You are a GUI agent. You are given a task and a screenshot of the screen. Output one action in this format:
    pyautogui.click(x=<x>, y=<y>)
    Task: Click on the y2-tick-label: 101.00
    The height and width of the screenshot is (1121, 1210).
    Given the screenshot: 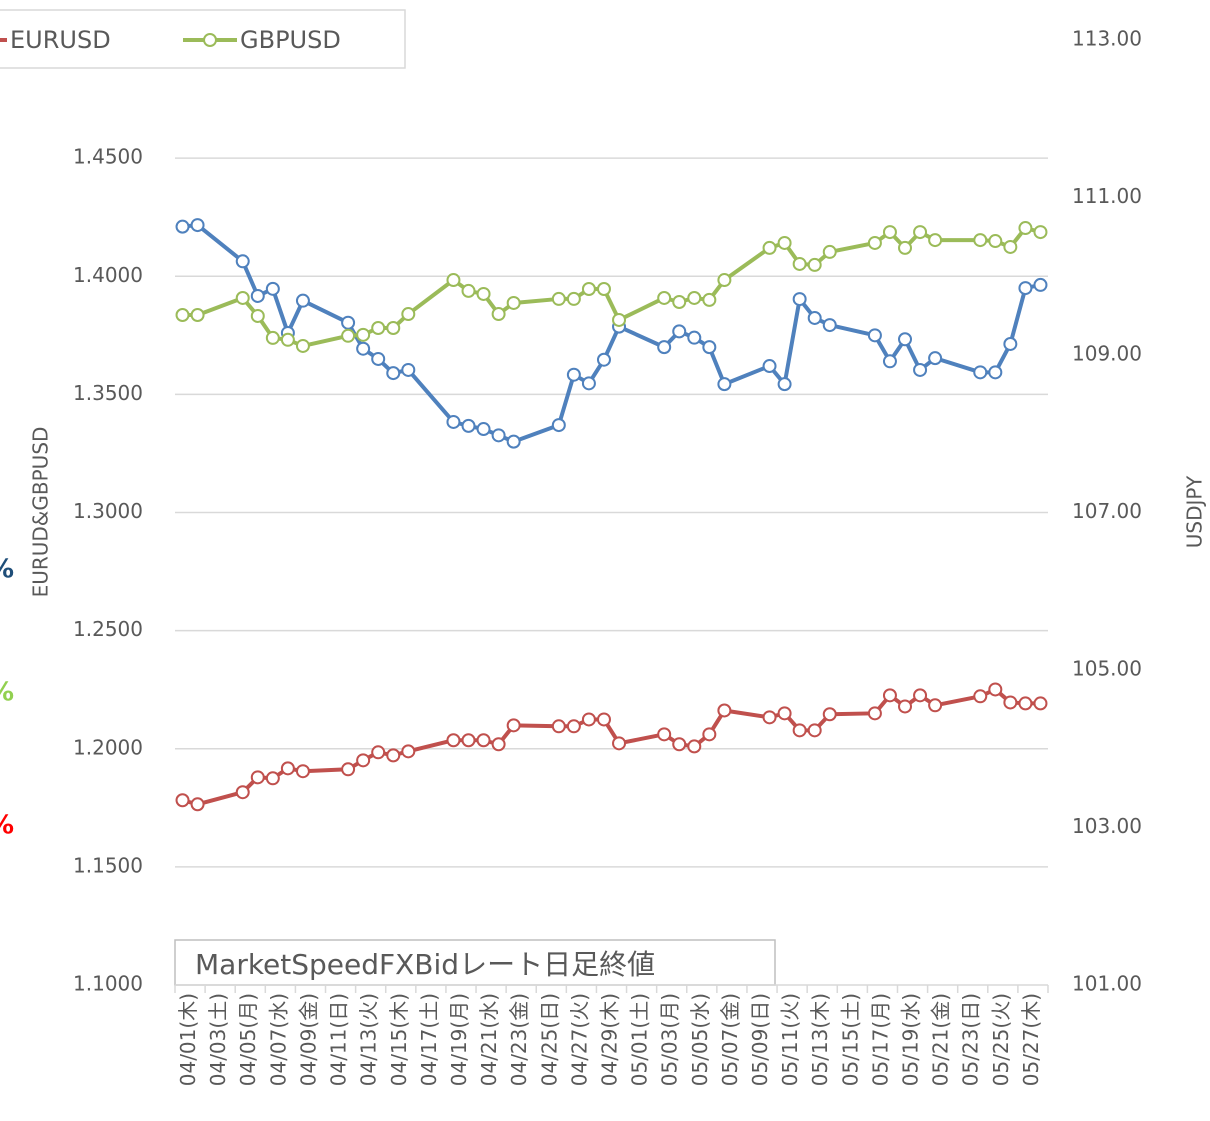 What is the action you would take?
    pyautogui.click(x=1107, y=984)
    